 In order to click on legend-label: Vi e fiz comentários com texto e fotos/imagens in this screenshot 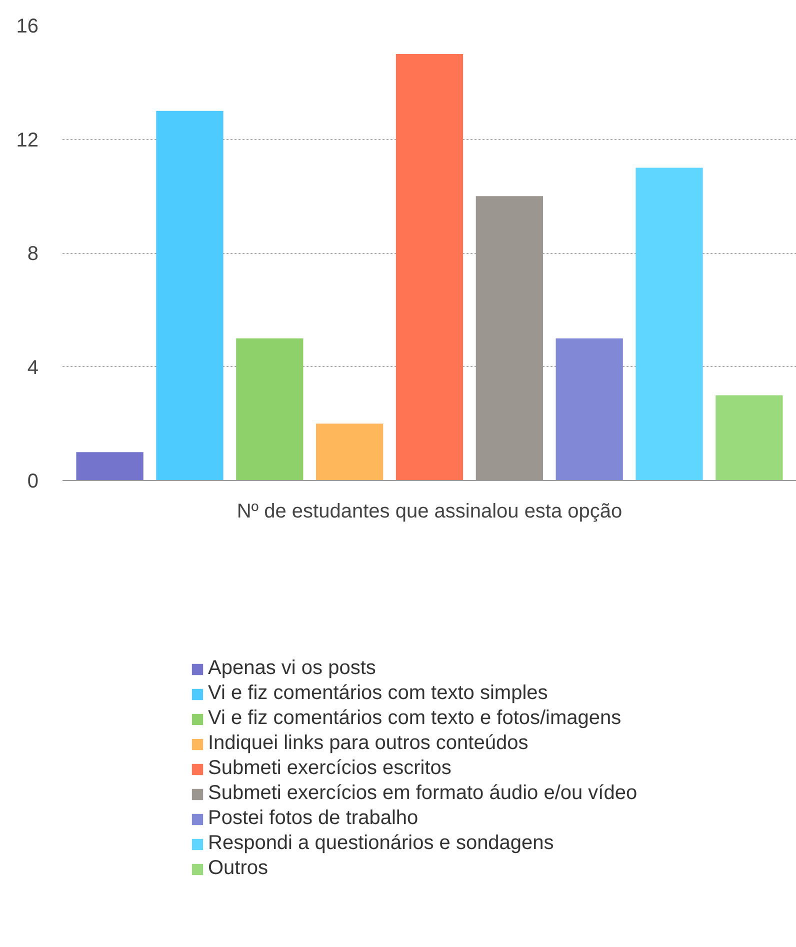, I will do `click(415, 718)`.